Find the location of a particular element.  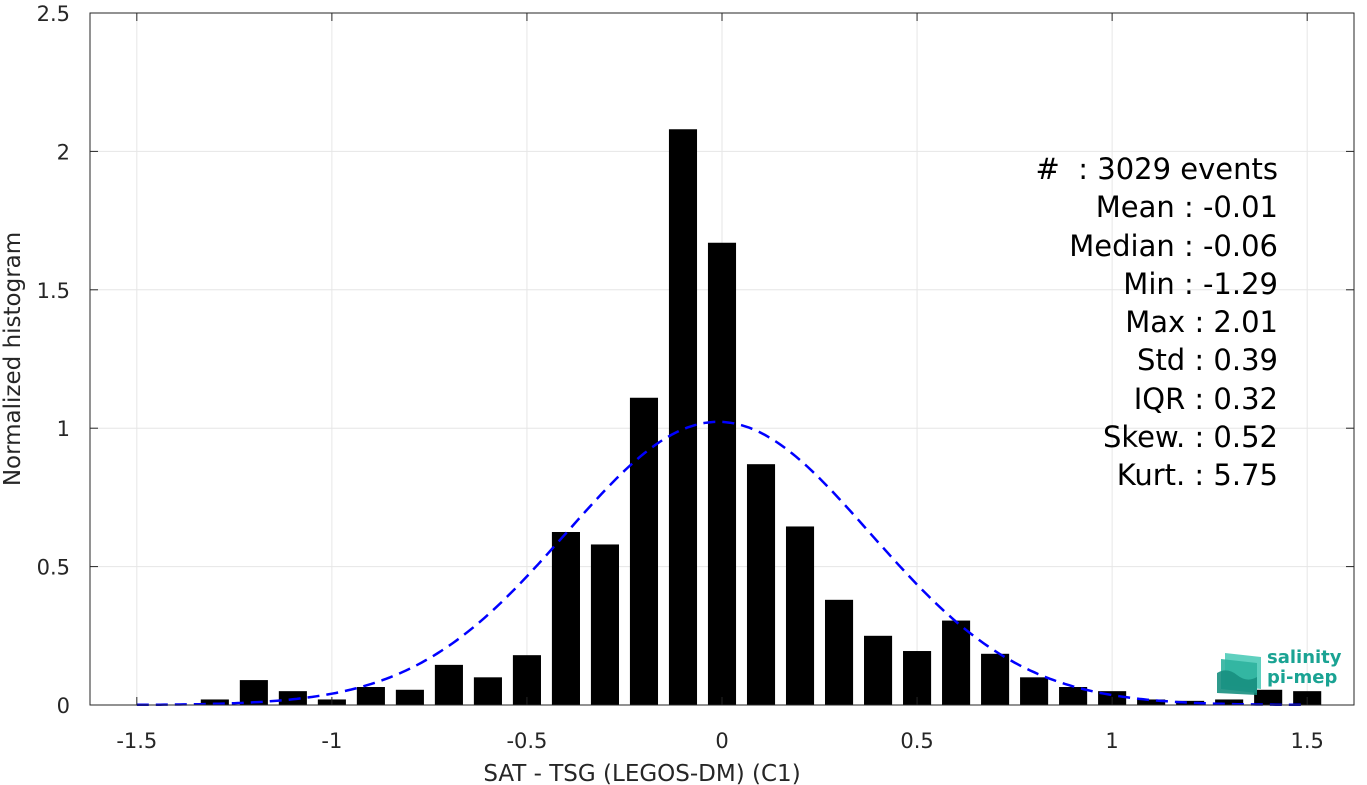

logo-line2: pi-mep is located at coordinates (1302, 677).